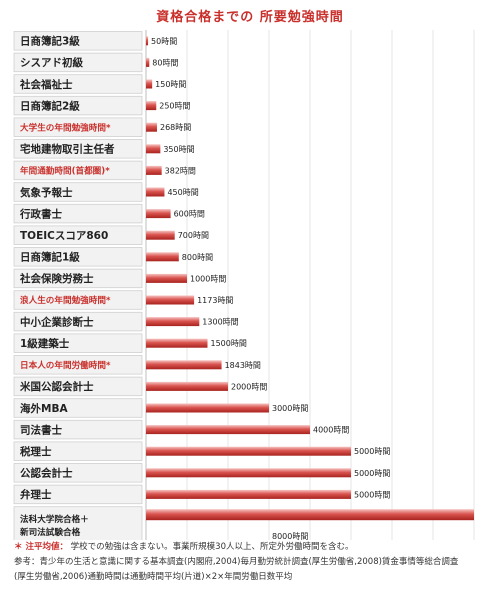 The image size is (500, 595). Describe the element at coordinates (153, 577) in the screenshot. I see `footnote-line-3: (厚生労働省,2006)通勤時間は通勤時間平均(片道)×2×年間労働日数平均` at that location.